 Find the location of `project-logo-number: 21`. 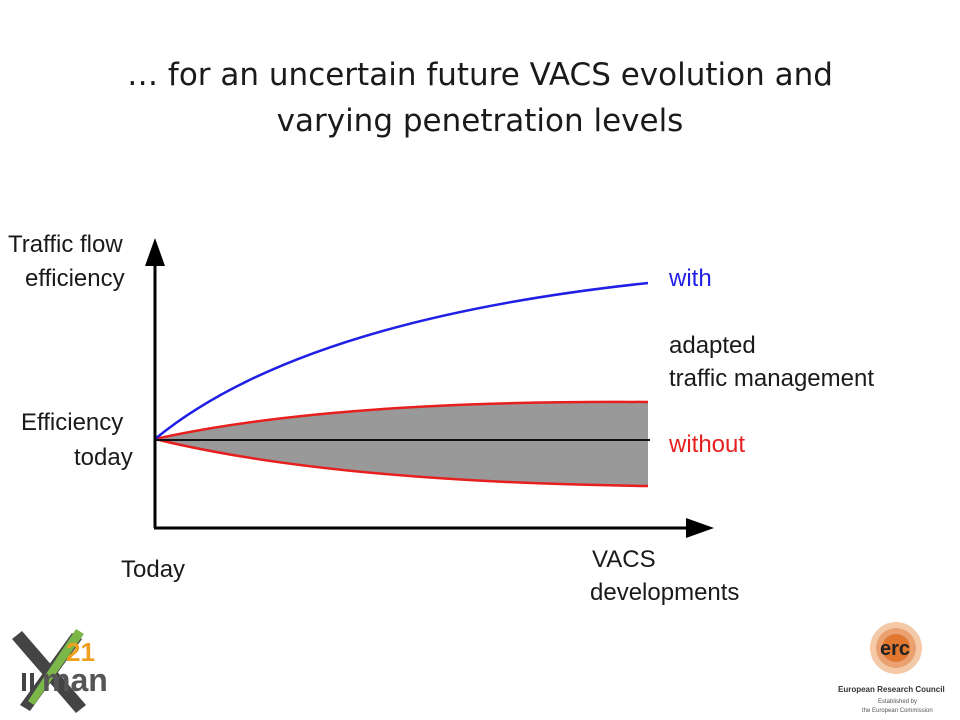

project-logo-number: 21 is located at coordinates (80, 652).